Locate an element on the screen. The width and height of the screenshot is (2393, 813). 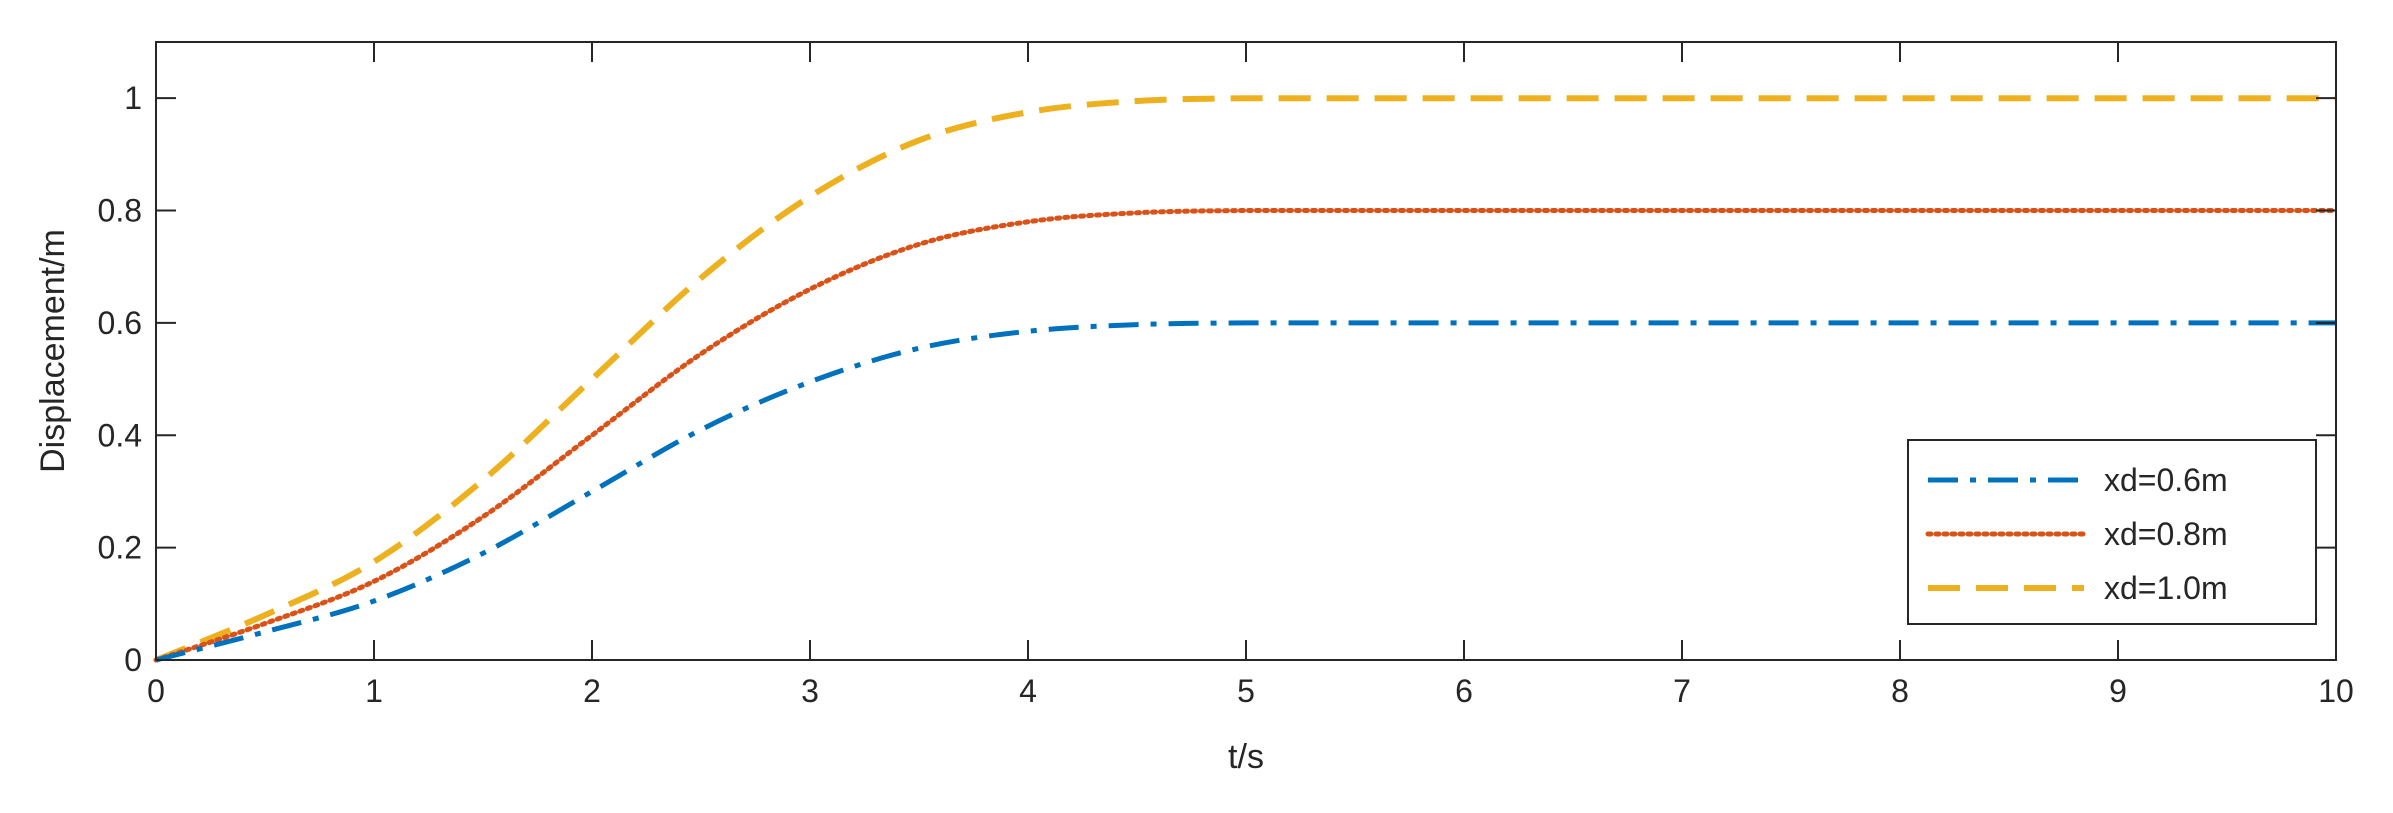
x-tick-label: 6 is located at coordinates (1464, 691).